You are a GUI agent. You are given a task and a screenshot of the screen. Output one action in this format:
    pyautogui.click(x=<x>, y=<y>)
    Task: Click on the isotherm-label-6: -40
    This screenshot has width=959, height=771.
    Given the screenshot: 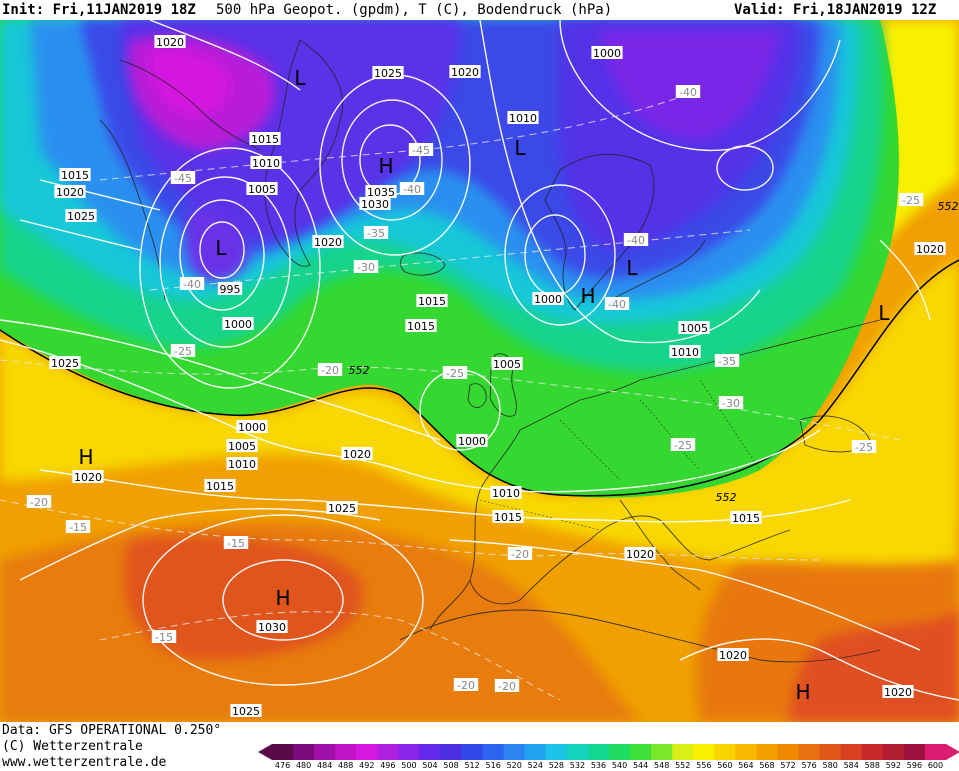 What is the action you would take?
    pyautogui.click(x=192, y=284)
    